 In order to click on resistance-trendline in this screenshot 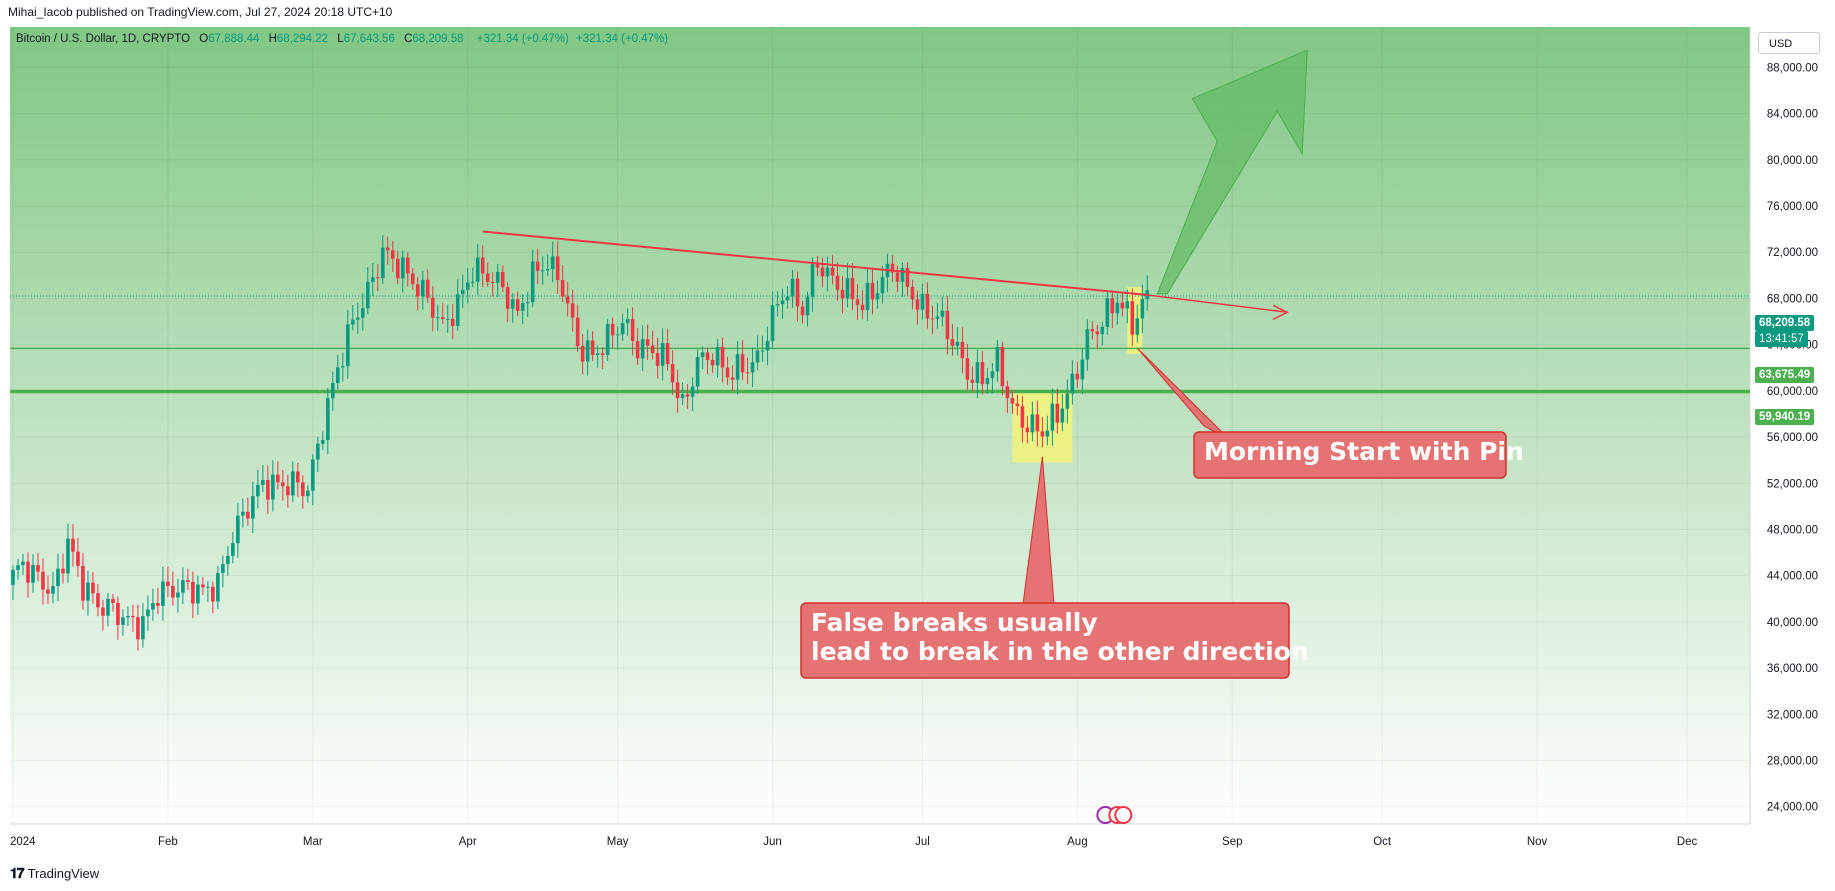, I will do `click(815, 263)`.